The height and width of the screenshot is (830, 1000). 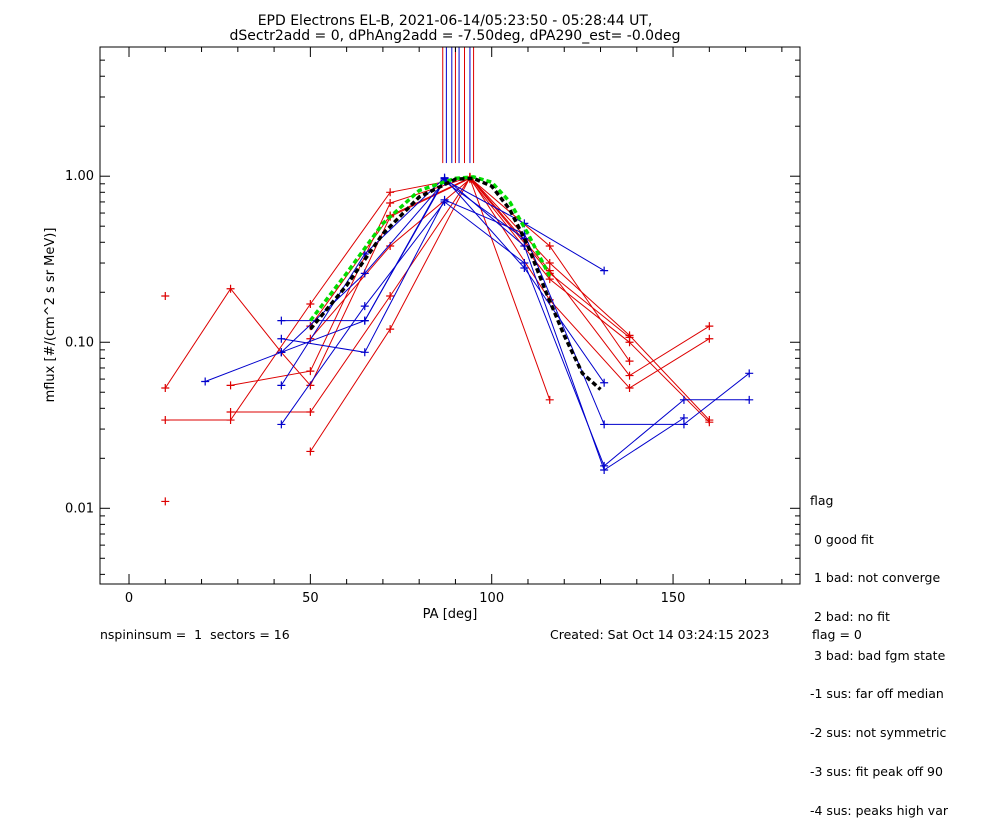 I want to click on y-tick-label: 1.00, so click(x=79, y=176).